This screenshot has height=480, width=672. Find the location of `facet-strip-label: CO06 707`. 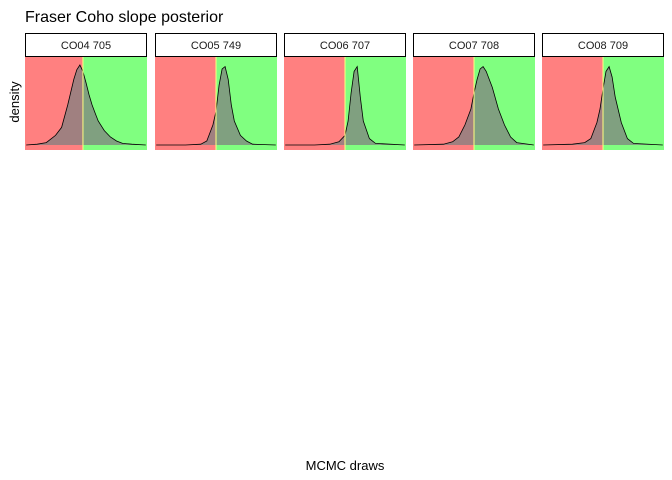

facet-strip-label: CO06 707 is located at coordinates (345, 46).